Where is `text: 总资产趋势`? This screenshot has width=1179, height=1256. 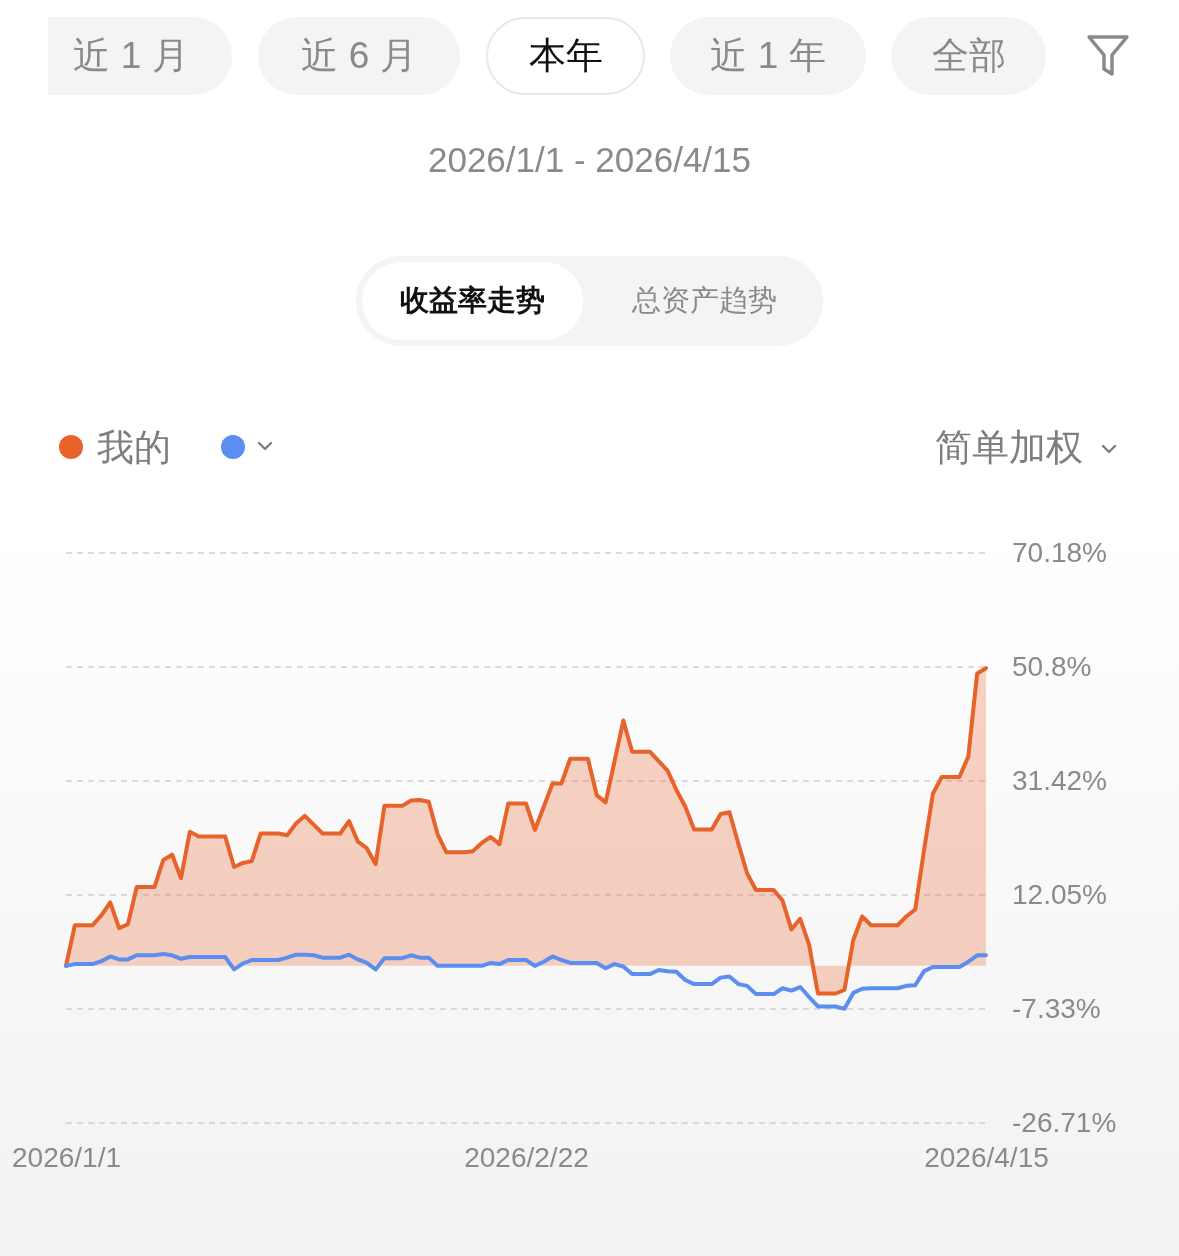
text: 总资产趋势 is located at coordinates (704, 300).